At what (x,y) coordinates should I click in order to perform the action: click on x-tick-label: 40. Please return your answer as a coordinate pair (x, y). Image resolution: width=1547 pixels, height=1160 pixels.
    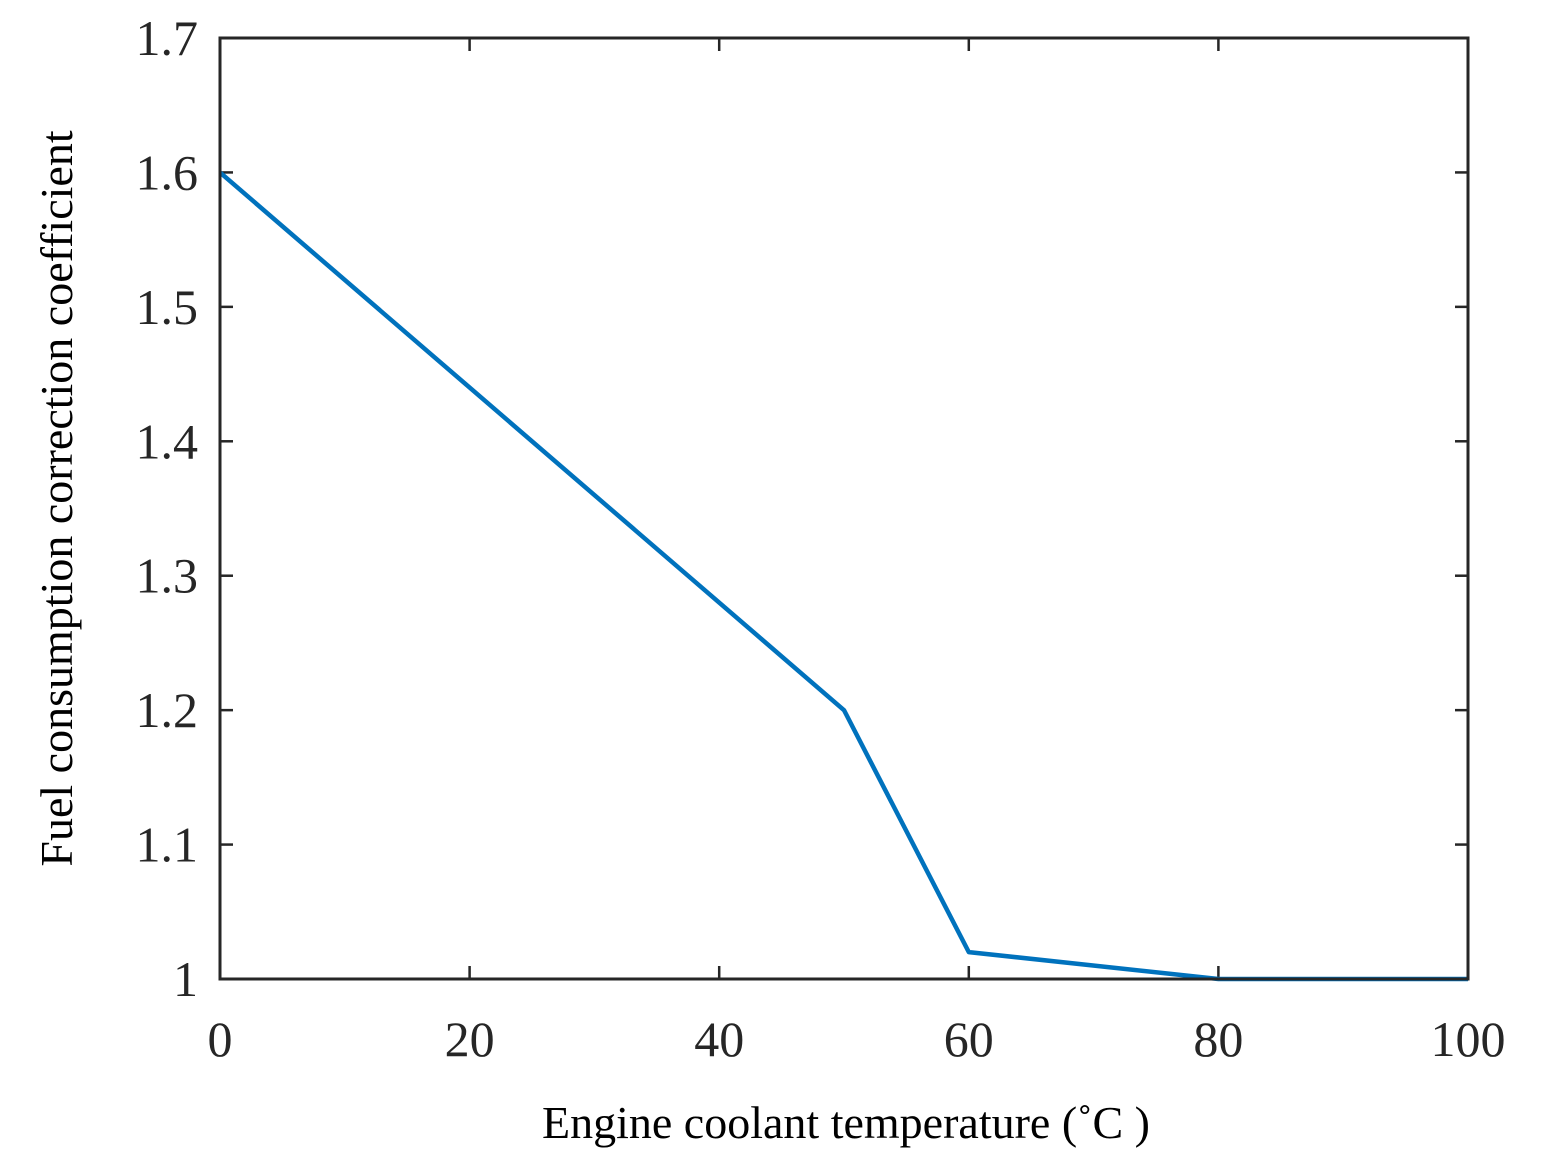
    Looking at the image, I should click on (719, 1039).